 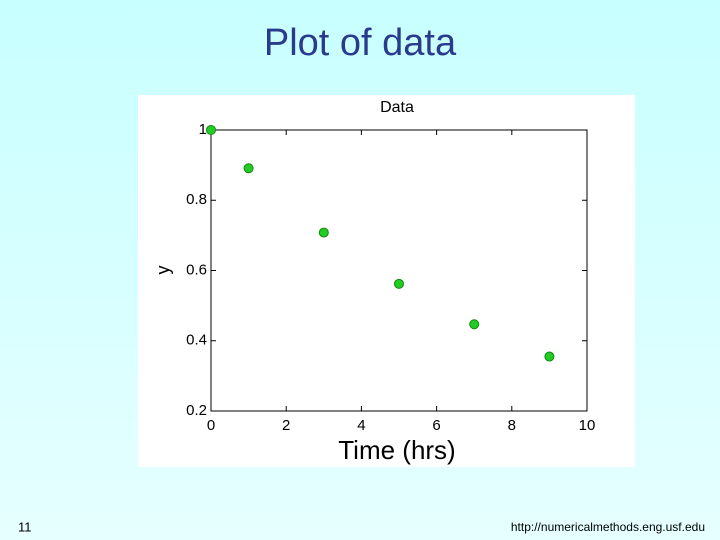 I want to click on y-tick-label: 0.2, so click(x=196, y=410).